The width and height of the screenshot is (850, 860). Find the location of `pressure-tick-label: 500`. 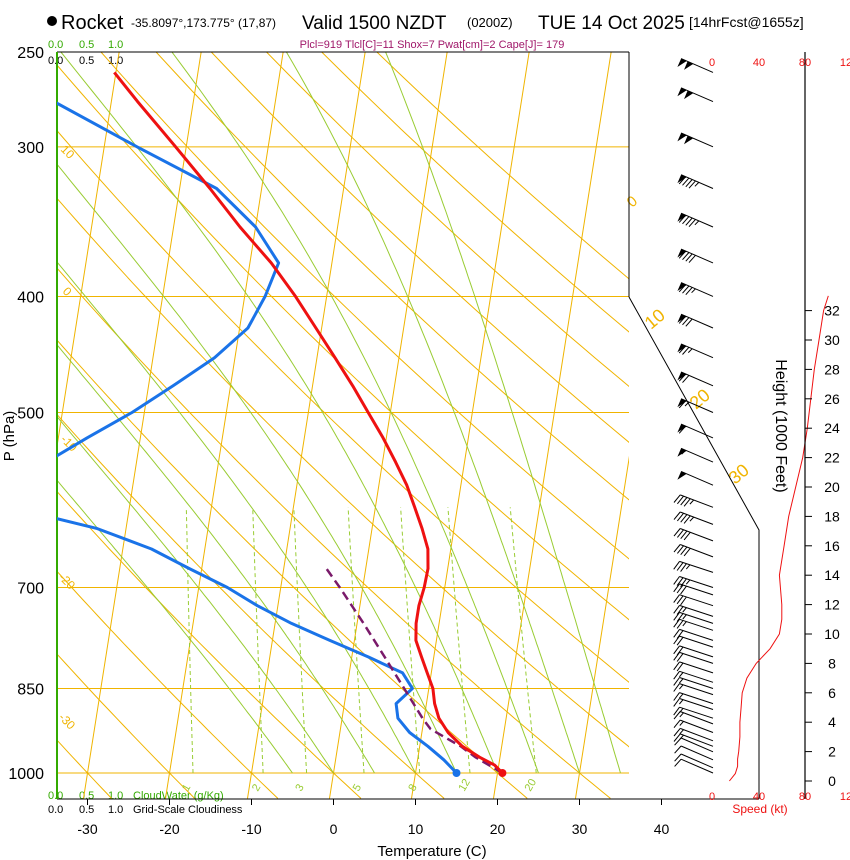

pressure-tick-label: 500 is located at coordinates (30, 414).